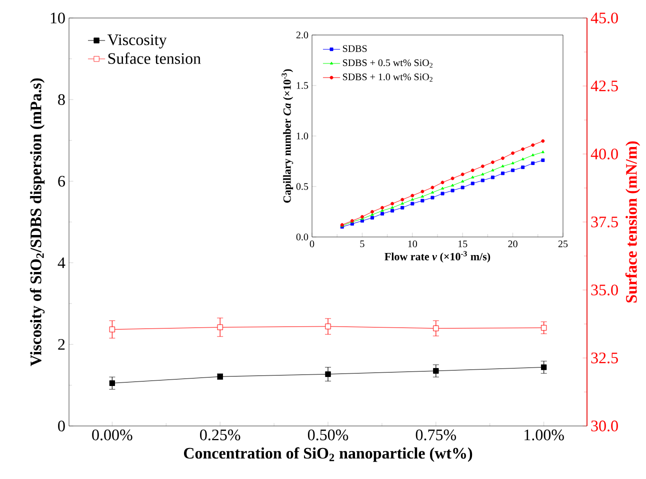 Image resolution: width=646 pixels, height=479 pixels. I want to click on y-tick-label: 0.5, so click(302, 186).